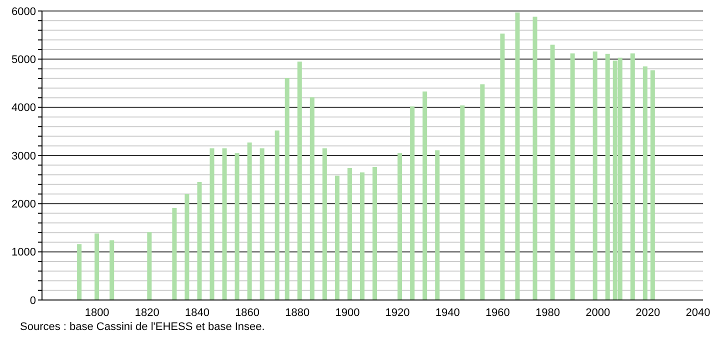 This screenshot has height=340, width=710. Describe the element at coordinates (24, 252) in the screenshot. I see `y-tick-label: 1000` at that location.